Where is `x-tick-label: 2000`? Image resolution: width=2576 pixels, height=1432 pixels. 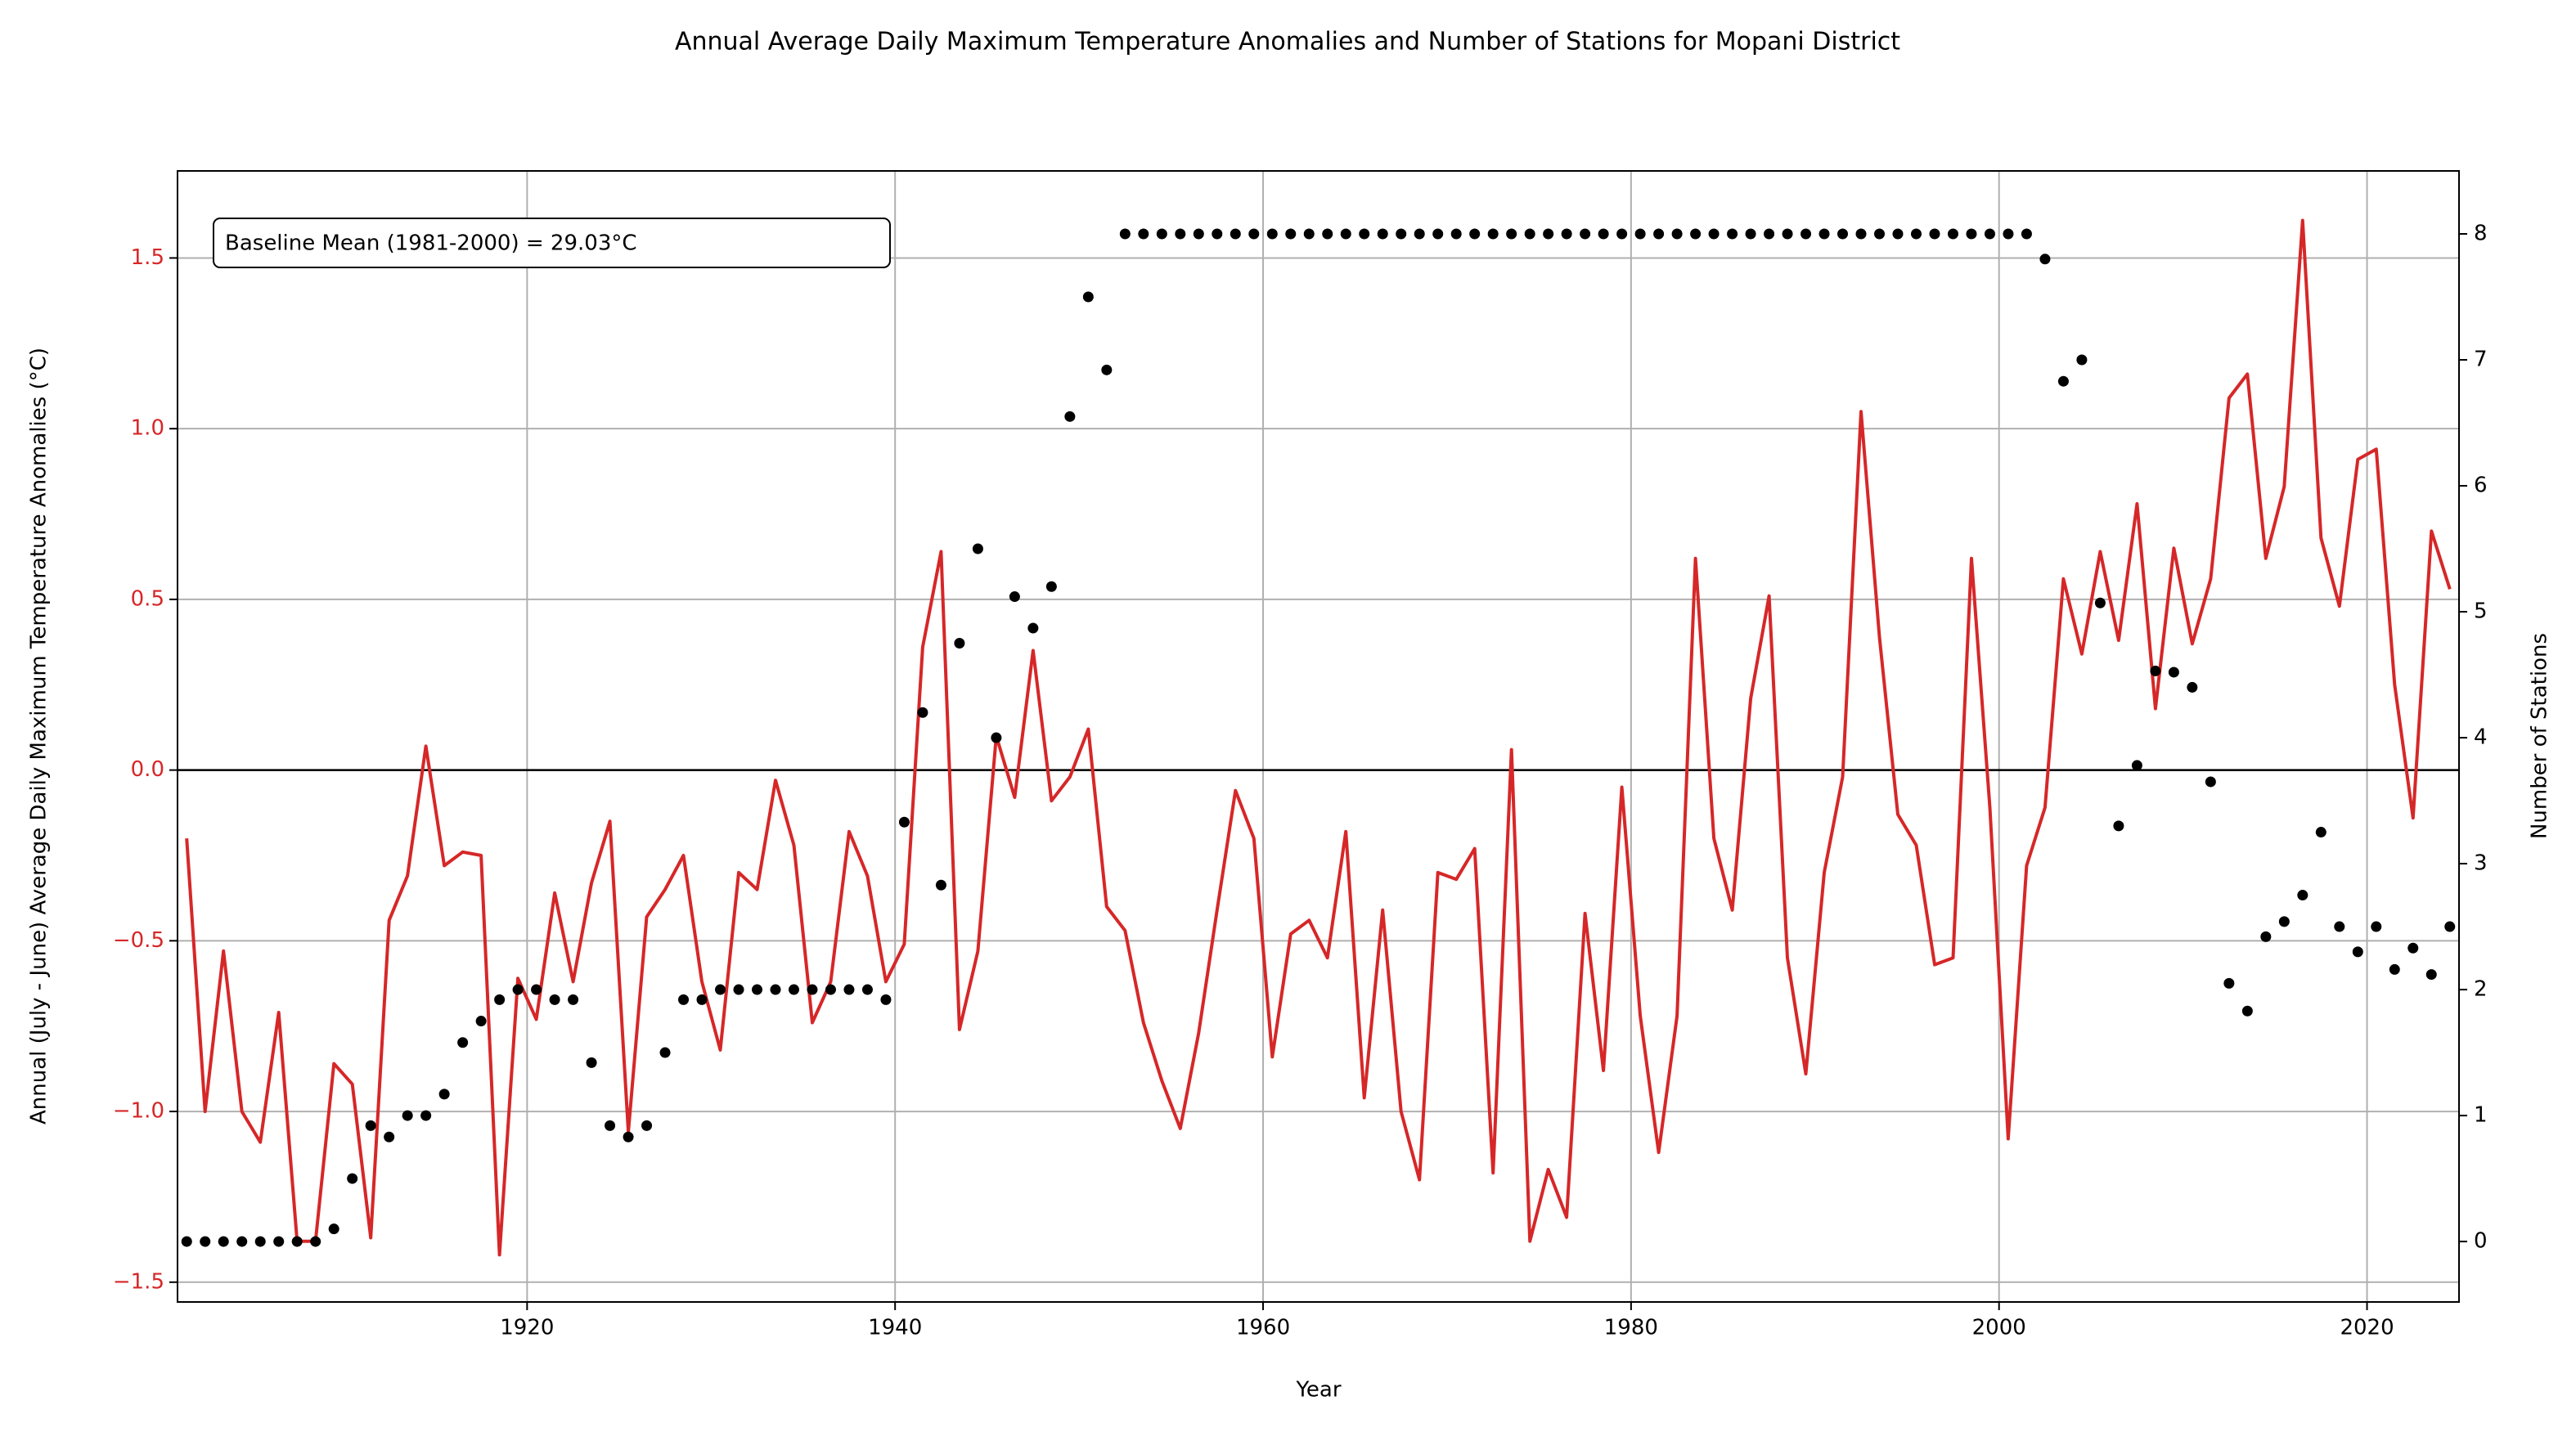
x-tick-label: 2000 is located at coordinates (1999, 1328).